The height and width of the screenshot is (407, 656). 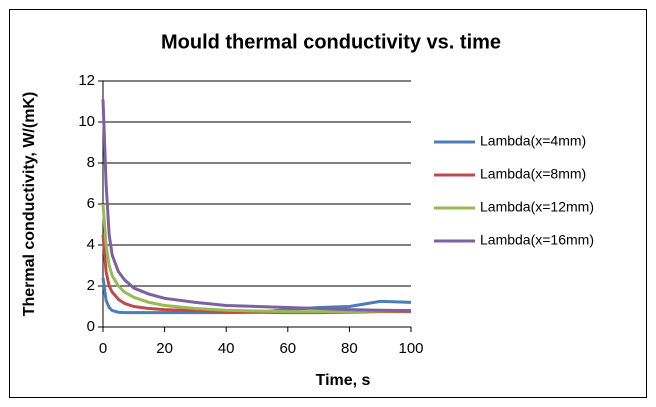 What do you see at coordinates (91, 326) in the screenshot?
I see `y-tick-label: 0` at bounding box center [91, 326].